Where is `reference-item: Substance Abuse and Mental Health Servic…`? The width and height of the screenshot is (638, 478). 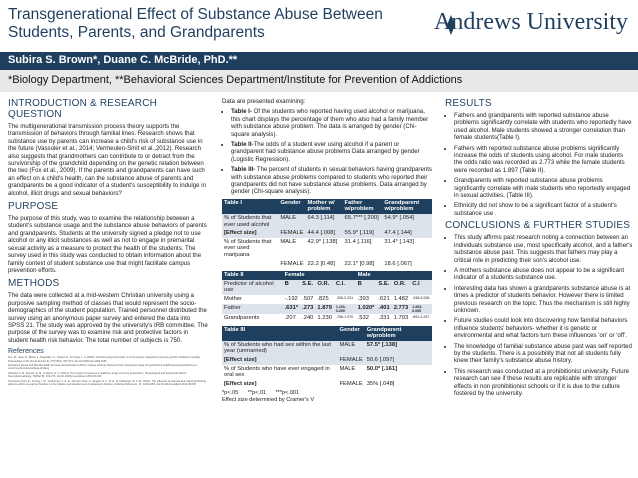
reference-item: Substance Abuse and Mental Health Servic… is located at coordinates (103, 367).